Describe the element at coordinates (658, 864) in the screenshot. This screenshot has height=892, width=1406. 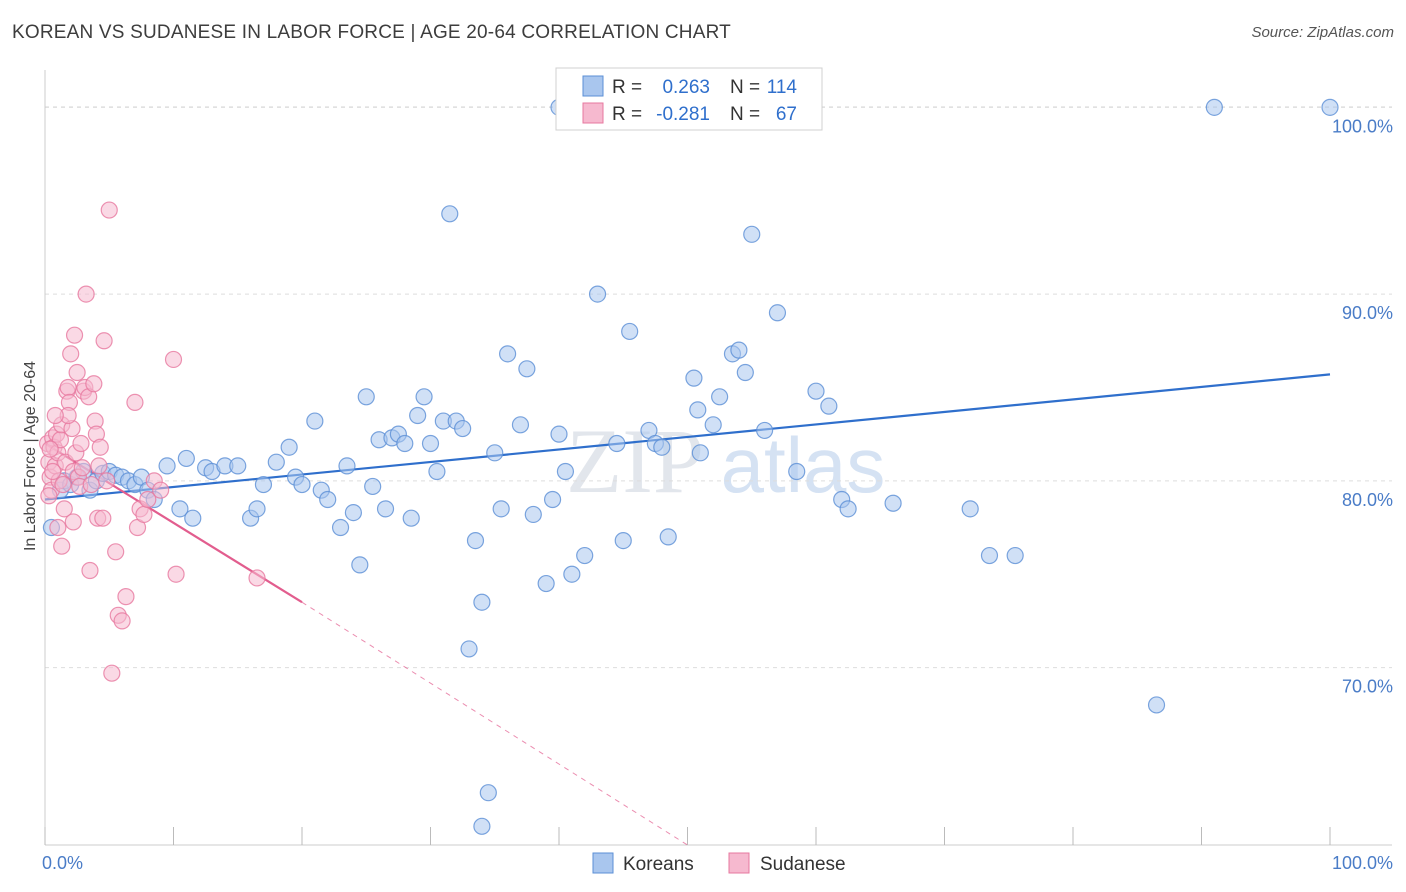
I see `legend-korean-label: Koreans` at that location.